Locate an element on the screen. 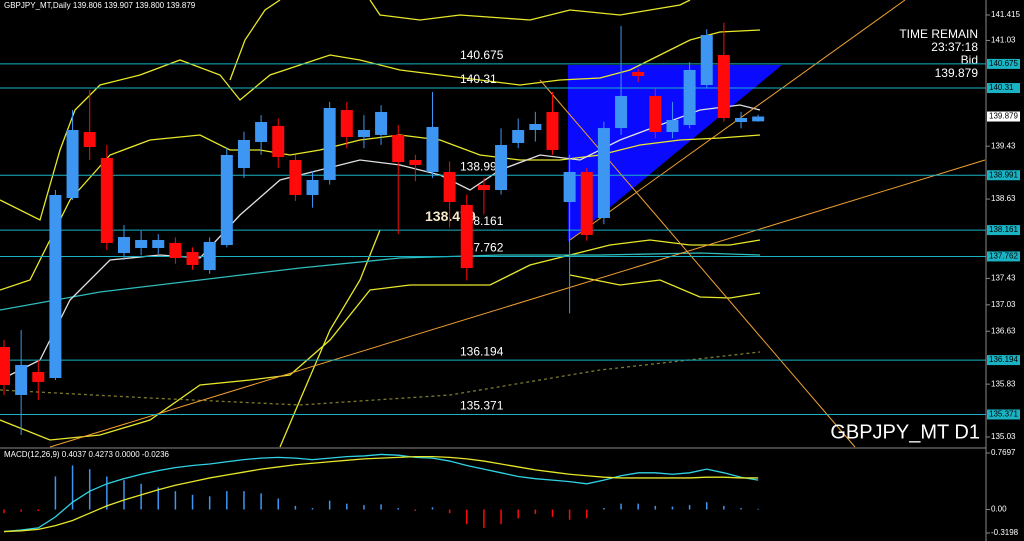 This screenshot has height=541, width=1024. y-tick-label: 136.63 is located at coordinates (1003, 330).